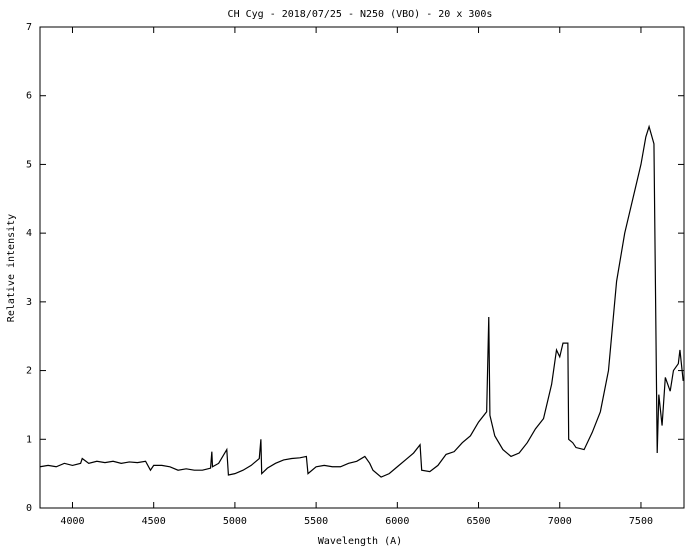 Image resolution: width=700 pixels, height=554 pixels. What do you see at coordinates (235, 521) in the screenshot?
I see `x-tick-label: 5000` at bounding box center [235, 521].